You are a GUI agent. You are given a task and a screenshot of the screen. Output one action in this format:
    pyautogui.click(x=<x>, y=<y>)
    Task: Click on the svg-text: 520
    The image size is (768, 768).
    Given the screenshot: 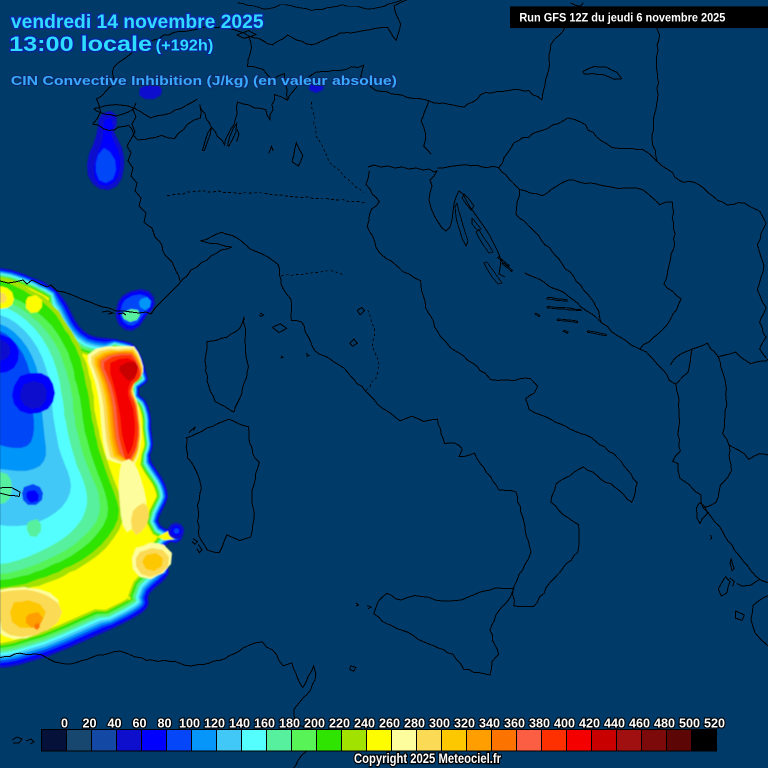 What is the action you would take?
    pyautogui.click(x=714, y=724)
    